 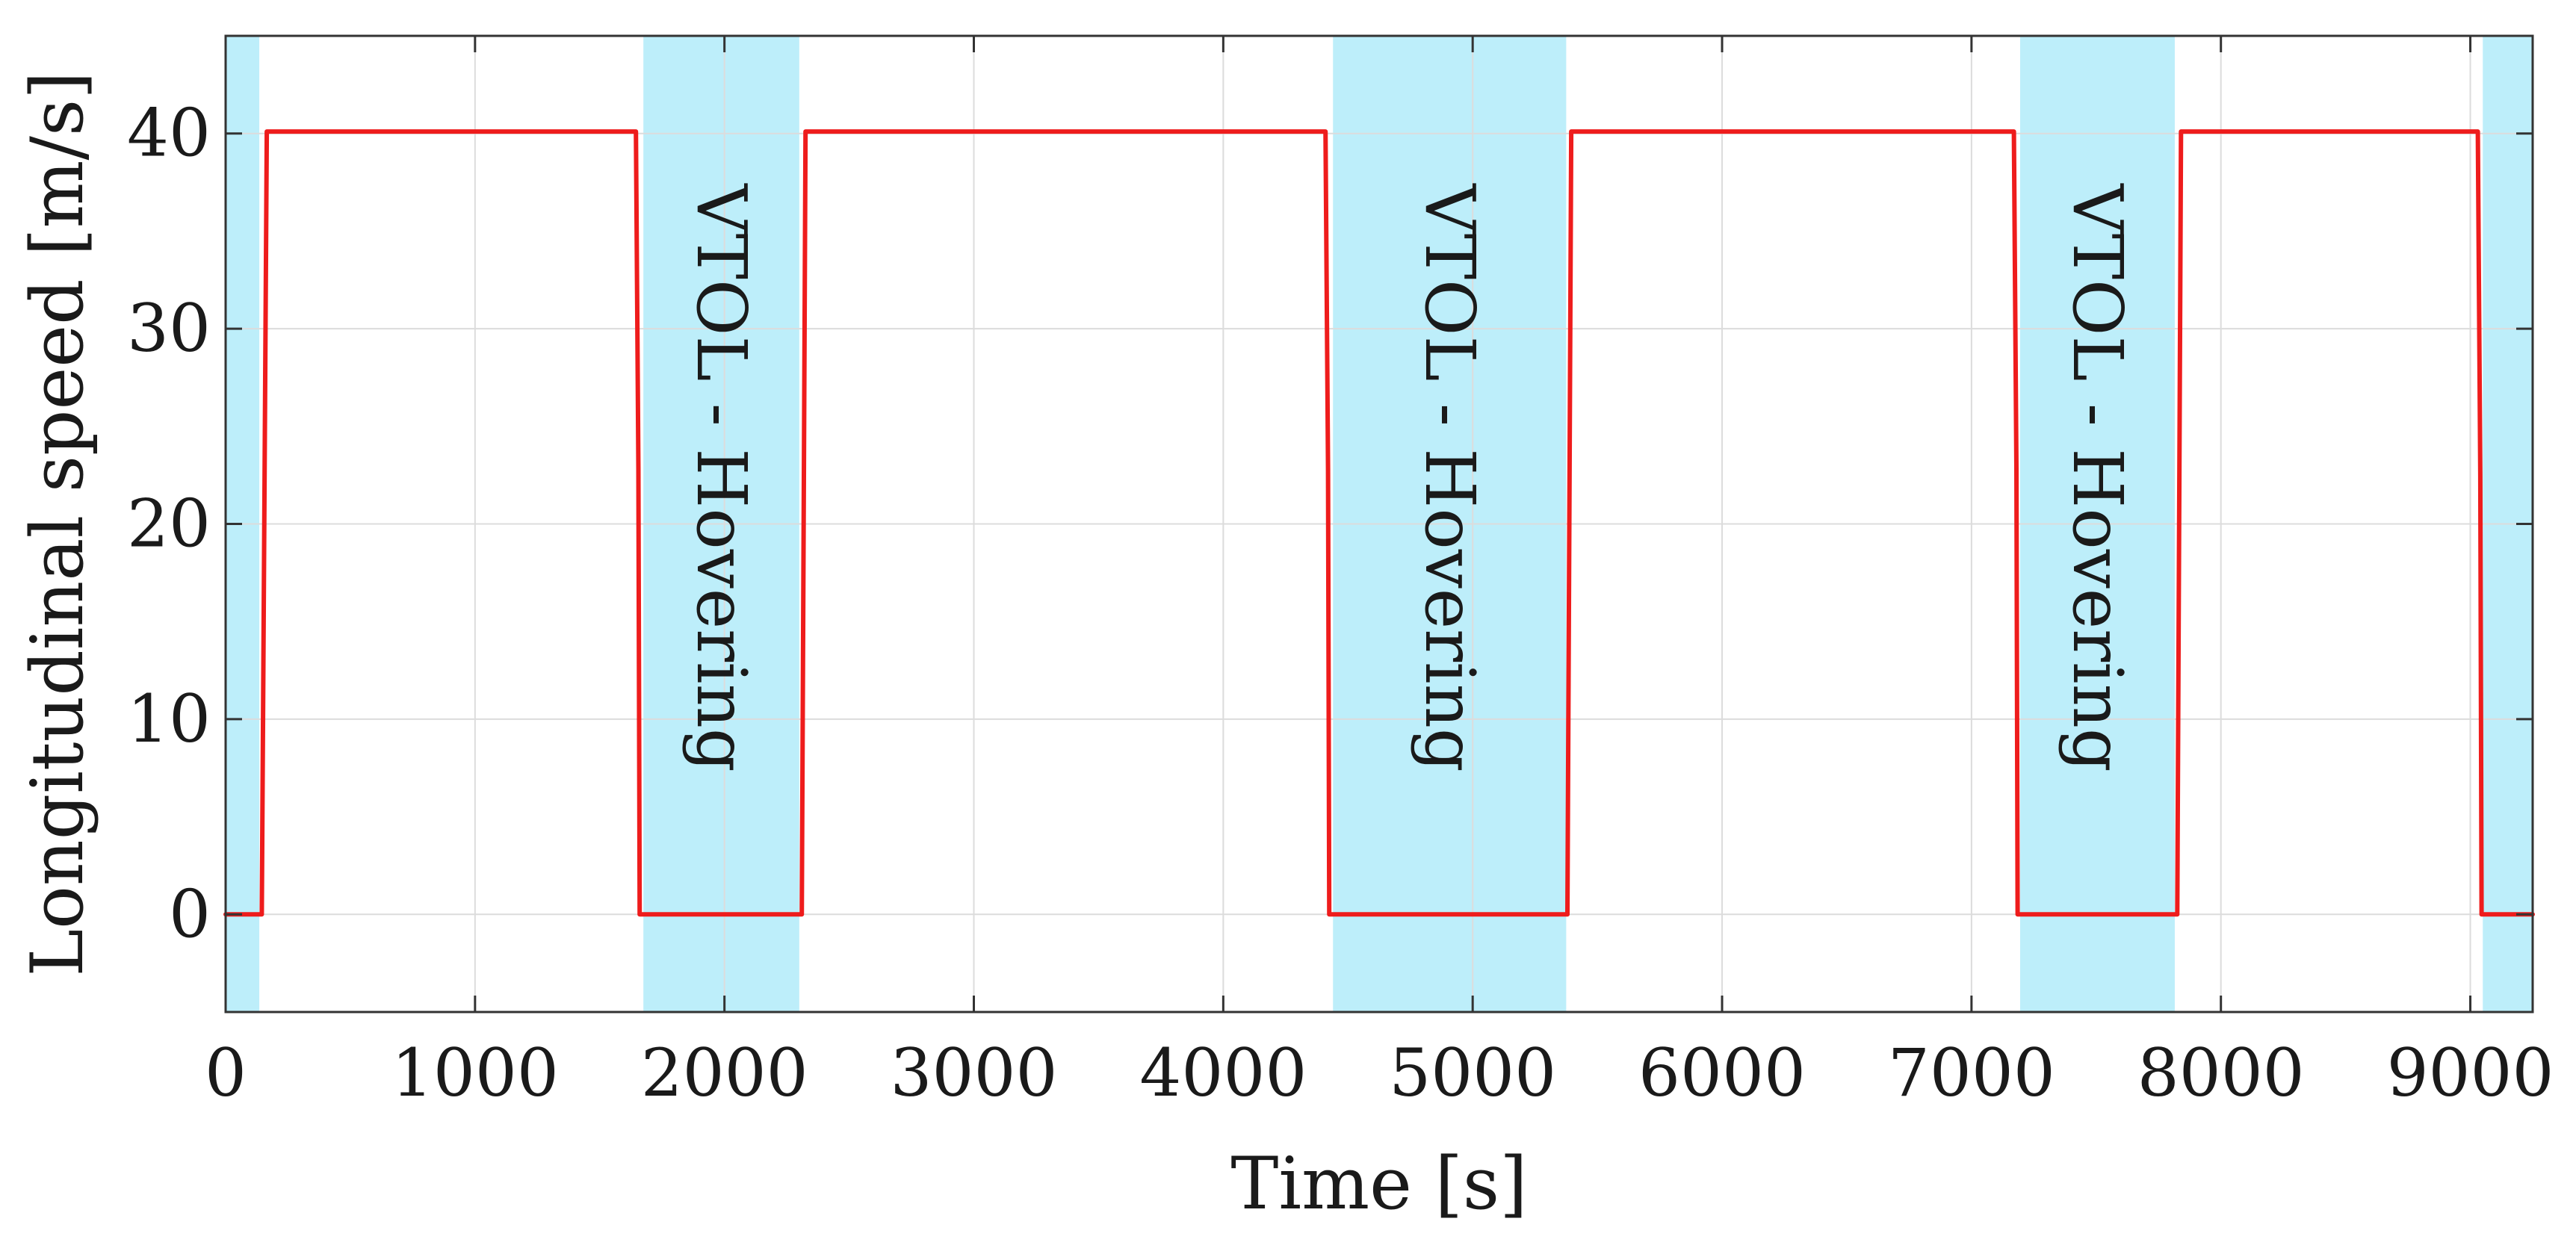 I want to click on x-tick-label: 2000, so click(x=724, y=1072).